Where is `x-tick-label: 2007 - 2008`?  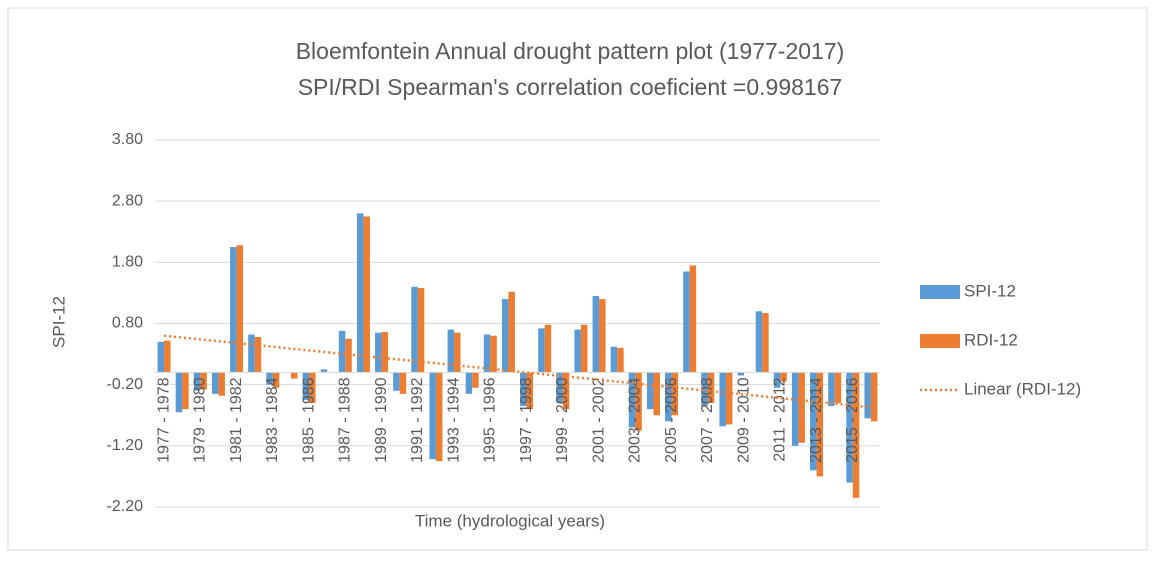 x-tick-label: 2007 - 2008 is located at coordinates (707, 420).